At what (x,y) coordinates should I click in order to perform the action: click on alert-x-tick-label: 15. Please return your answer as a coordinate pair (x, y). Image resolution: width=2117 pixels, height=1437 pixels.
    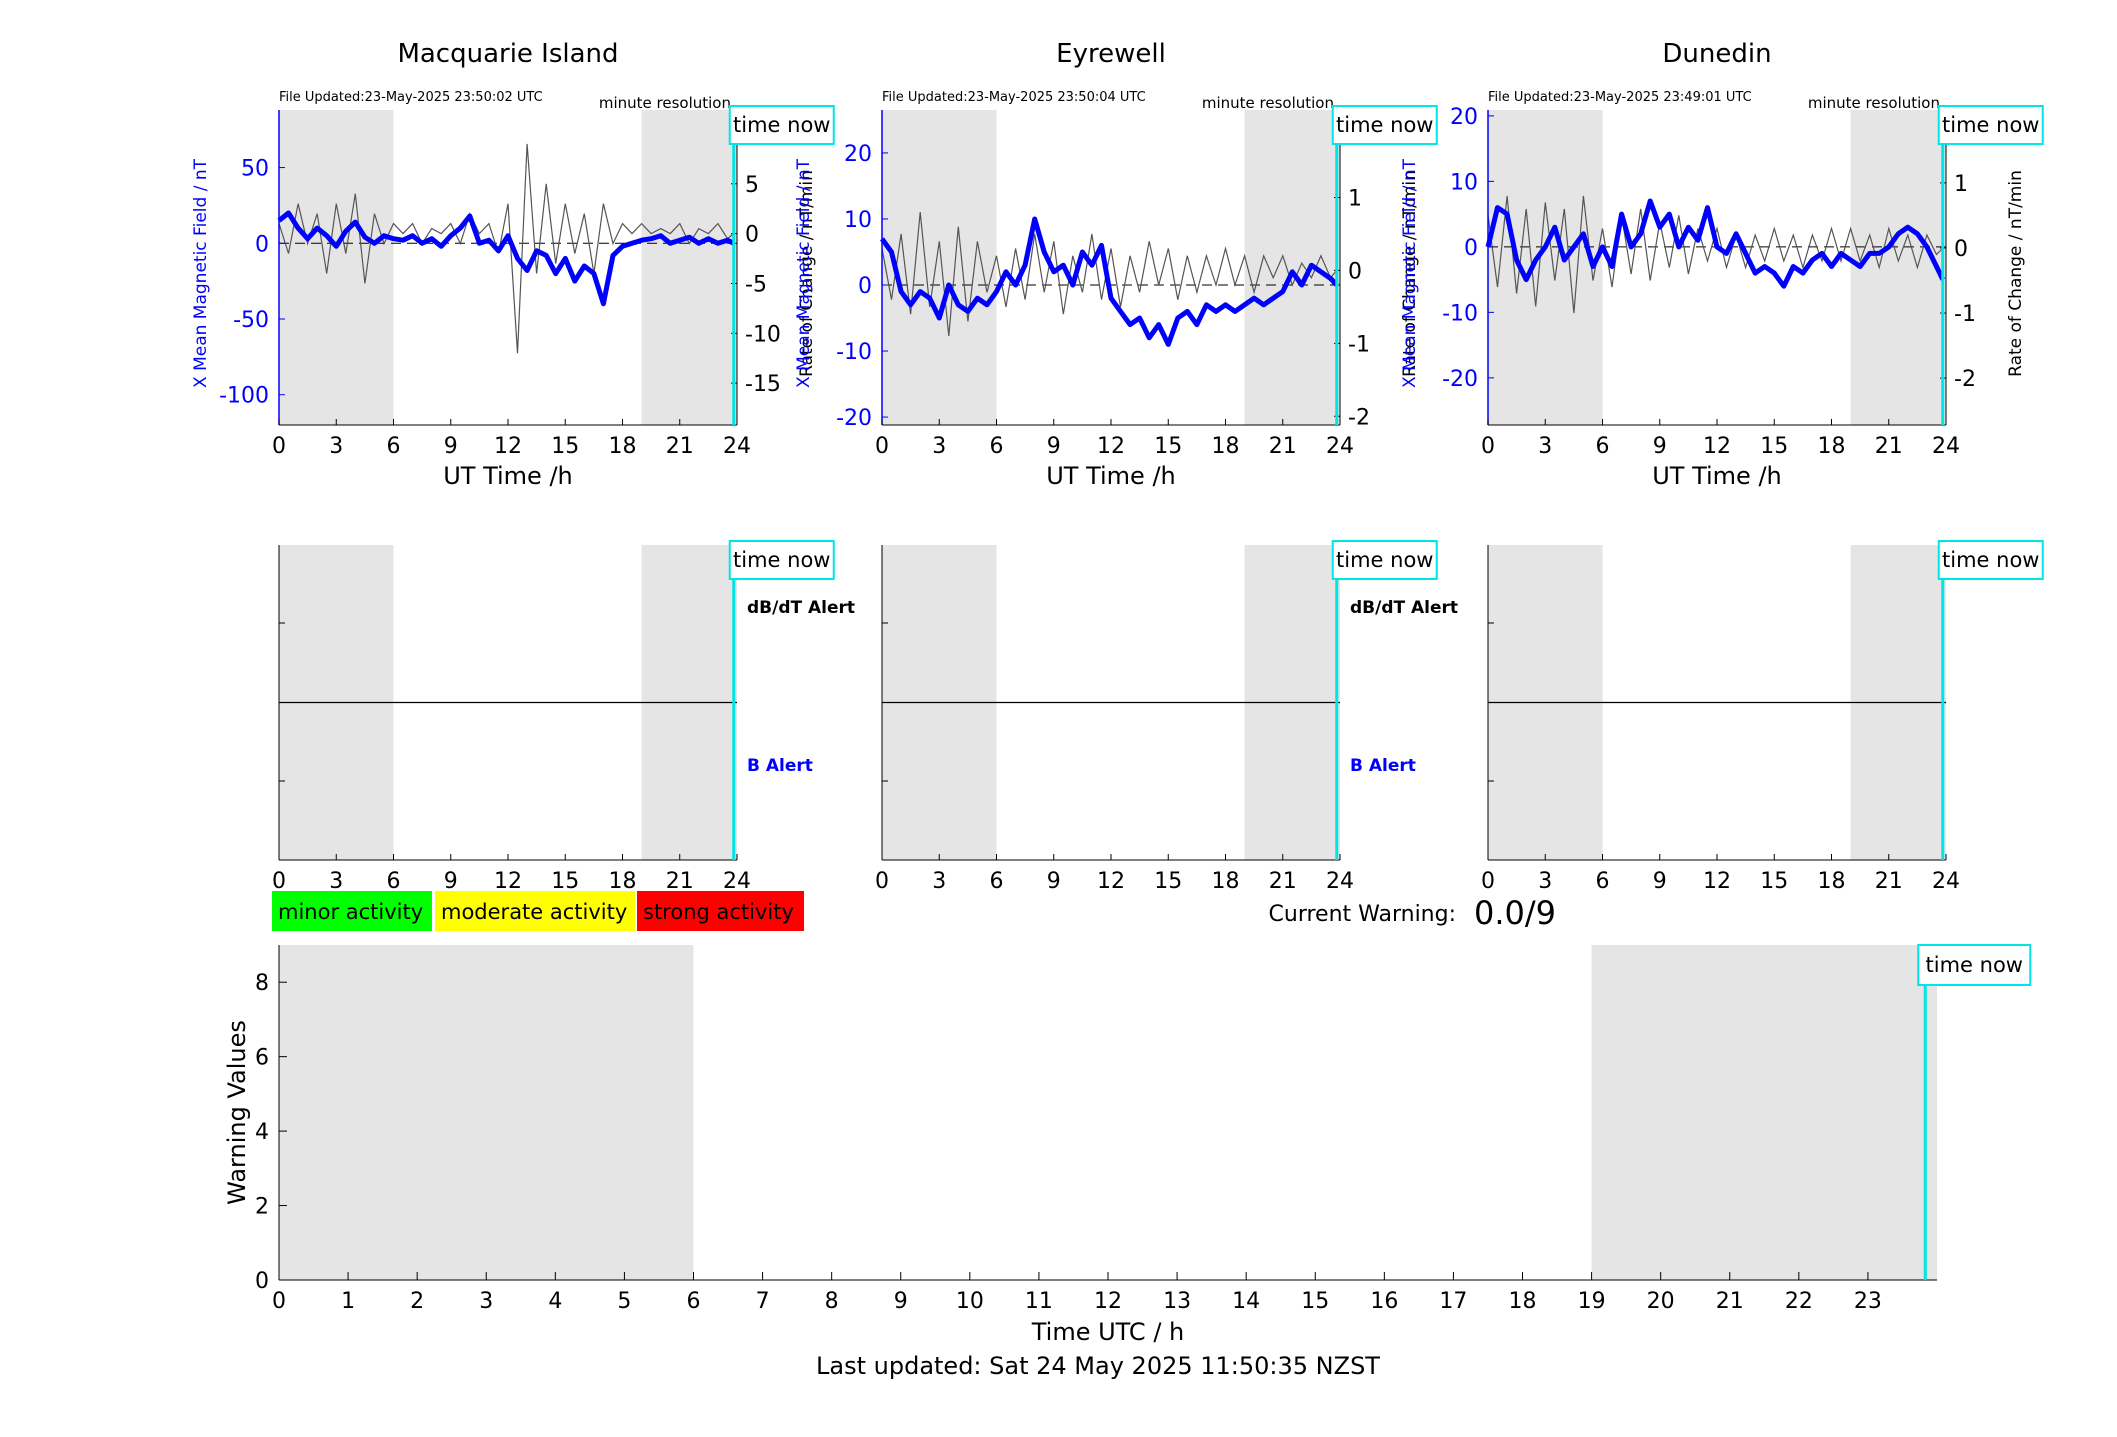
    Looking at the image, I should click on (1774, 881).